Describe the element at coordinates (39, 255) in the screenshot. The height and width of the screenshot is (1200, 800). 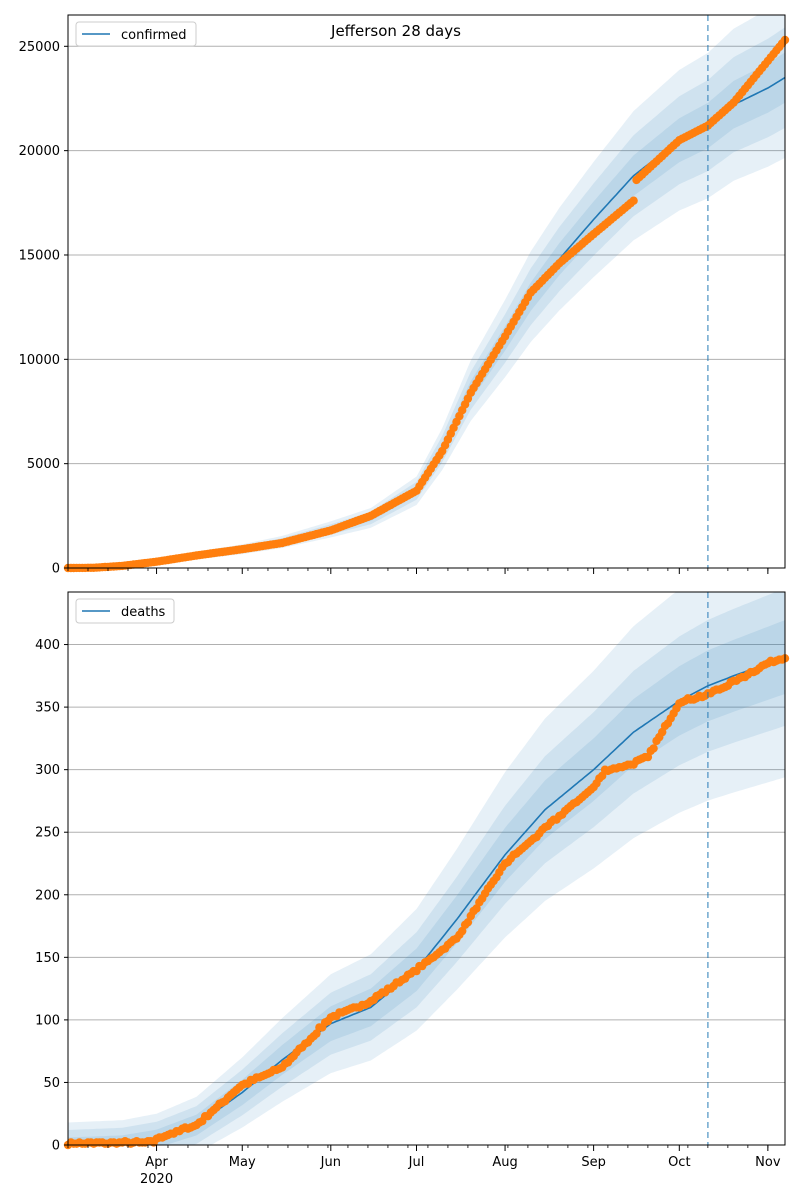
I see `y-tick-label: 15000` at that location.